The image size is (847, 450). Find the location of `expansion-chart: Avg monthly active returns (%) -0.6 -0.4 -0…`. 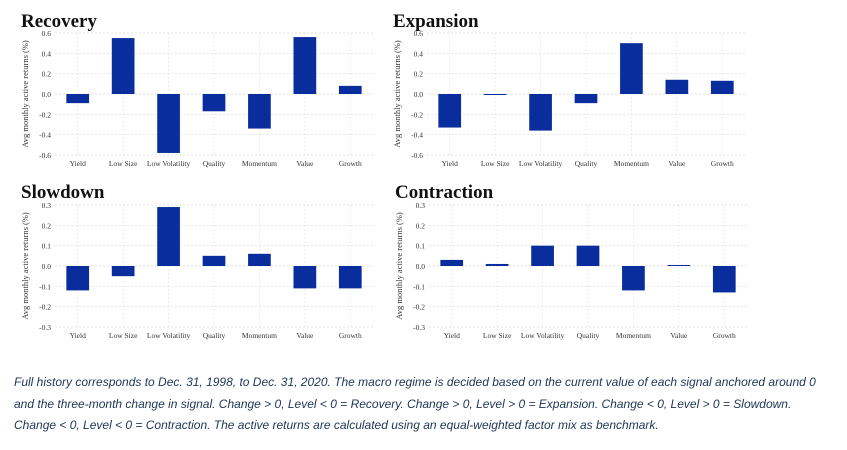

expansion-chart: Avg monthly active returns (%) -0.6 -0.4 -0… is located at coordinates (568, 98).